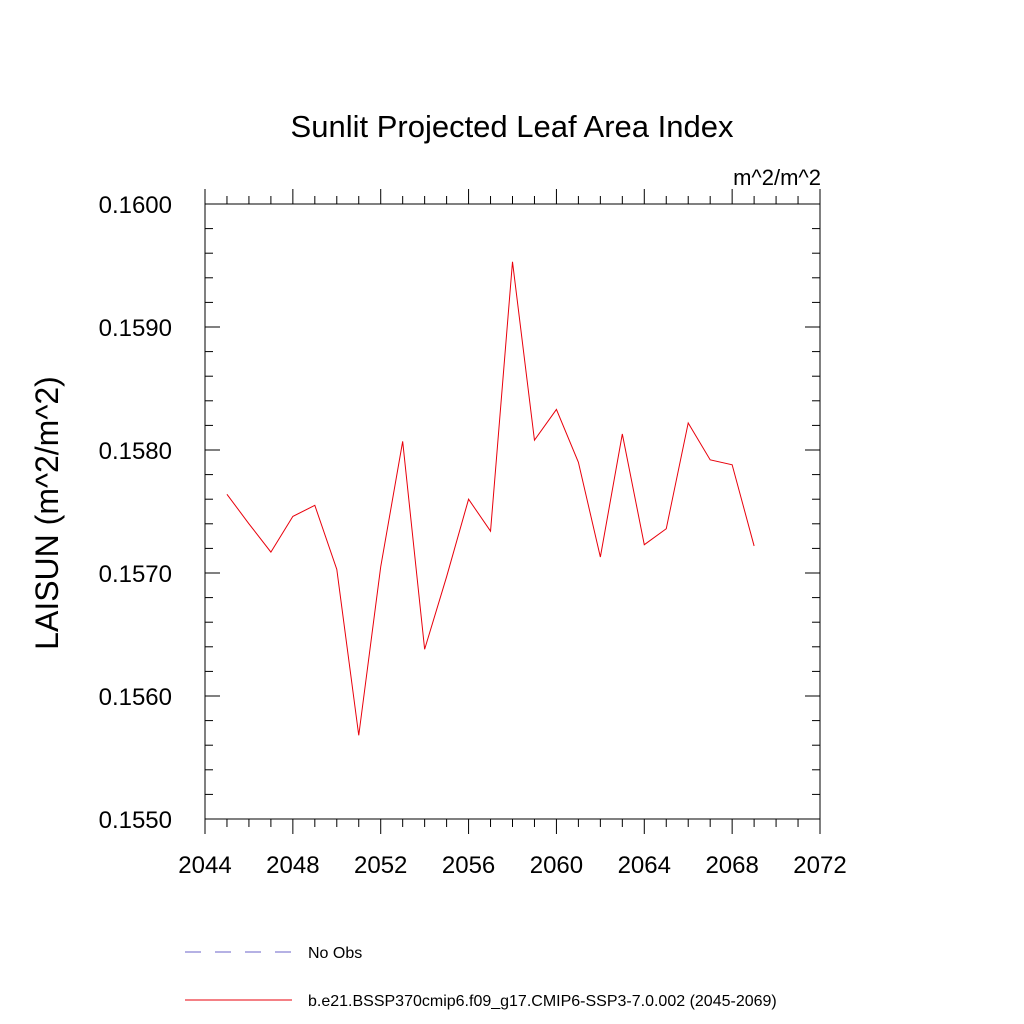 This screenshot has height=1024, width=1024. I want to click on units-label: m^2/m^2, so click(777, 177).